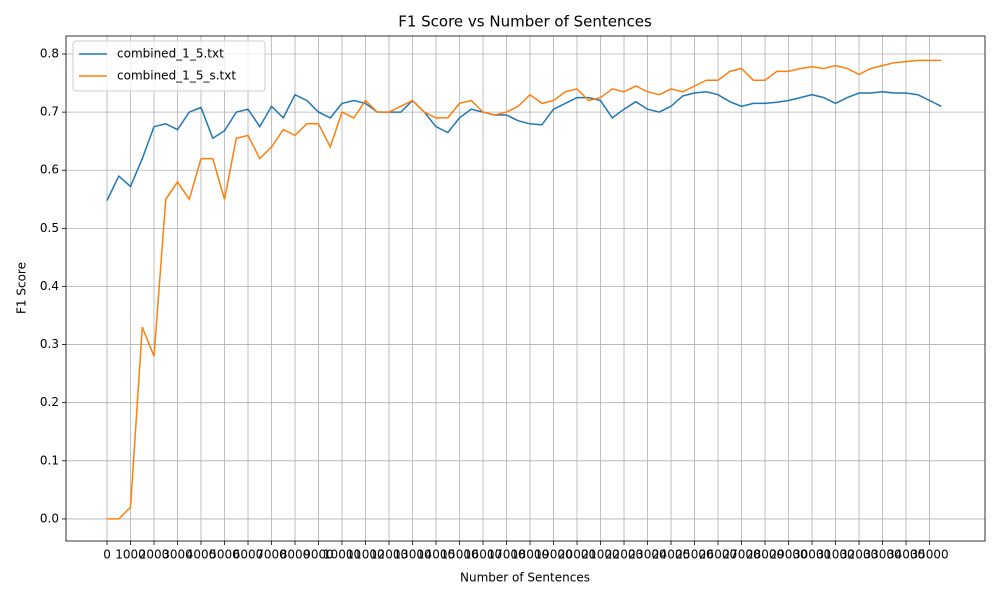  What do you see at coordinates (835, 555) in the screenshot?
I see `x-tick-label: 31000` at bounding box center [835, 555].